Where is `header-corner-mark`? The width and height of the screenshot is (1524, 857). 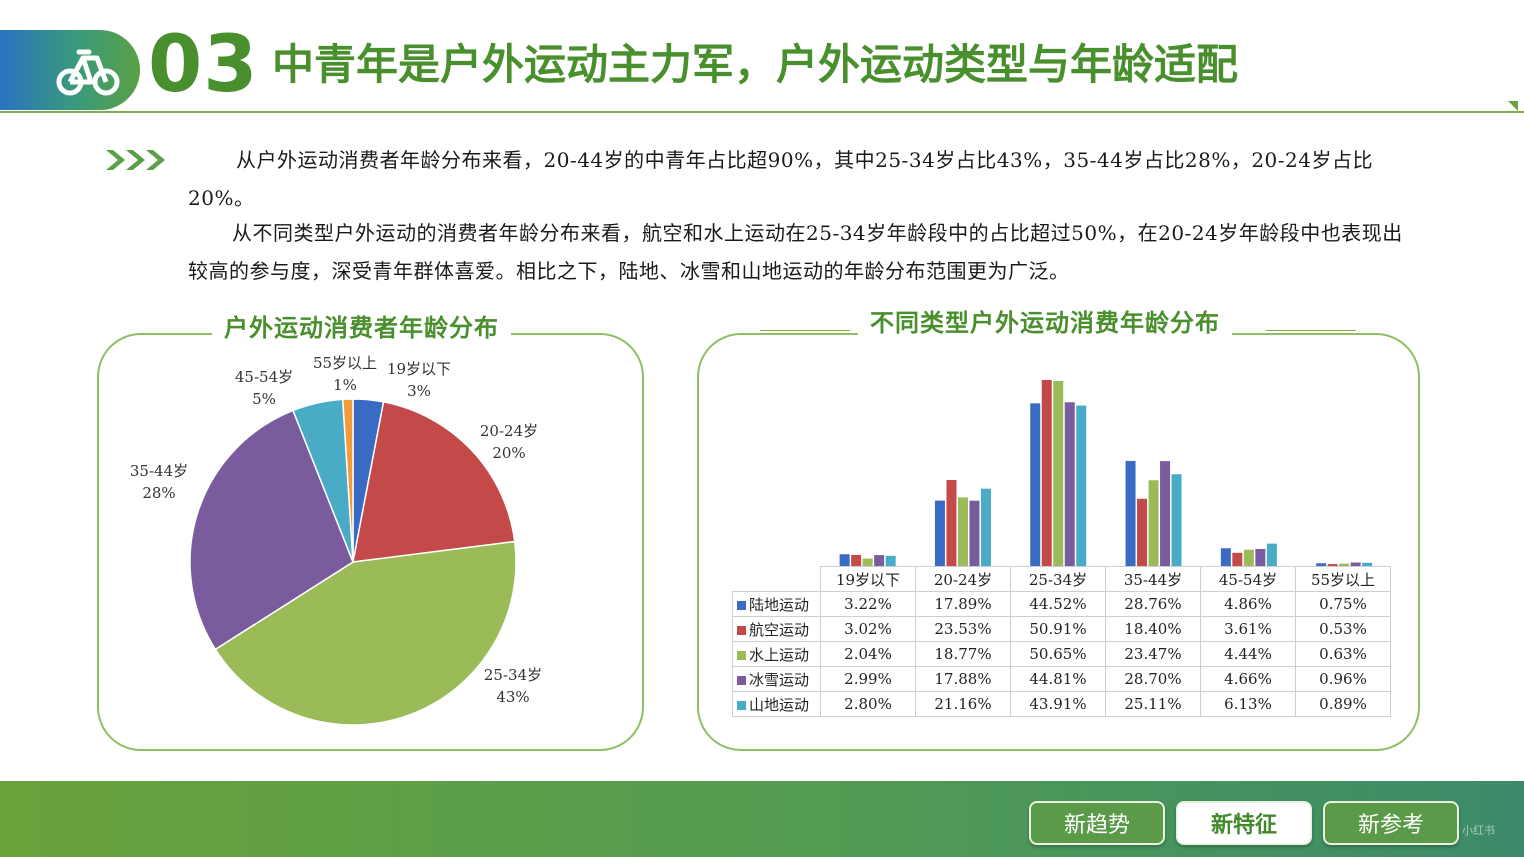
header-corner-mark is located at coordinates (1513, 106).